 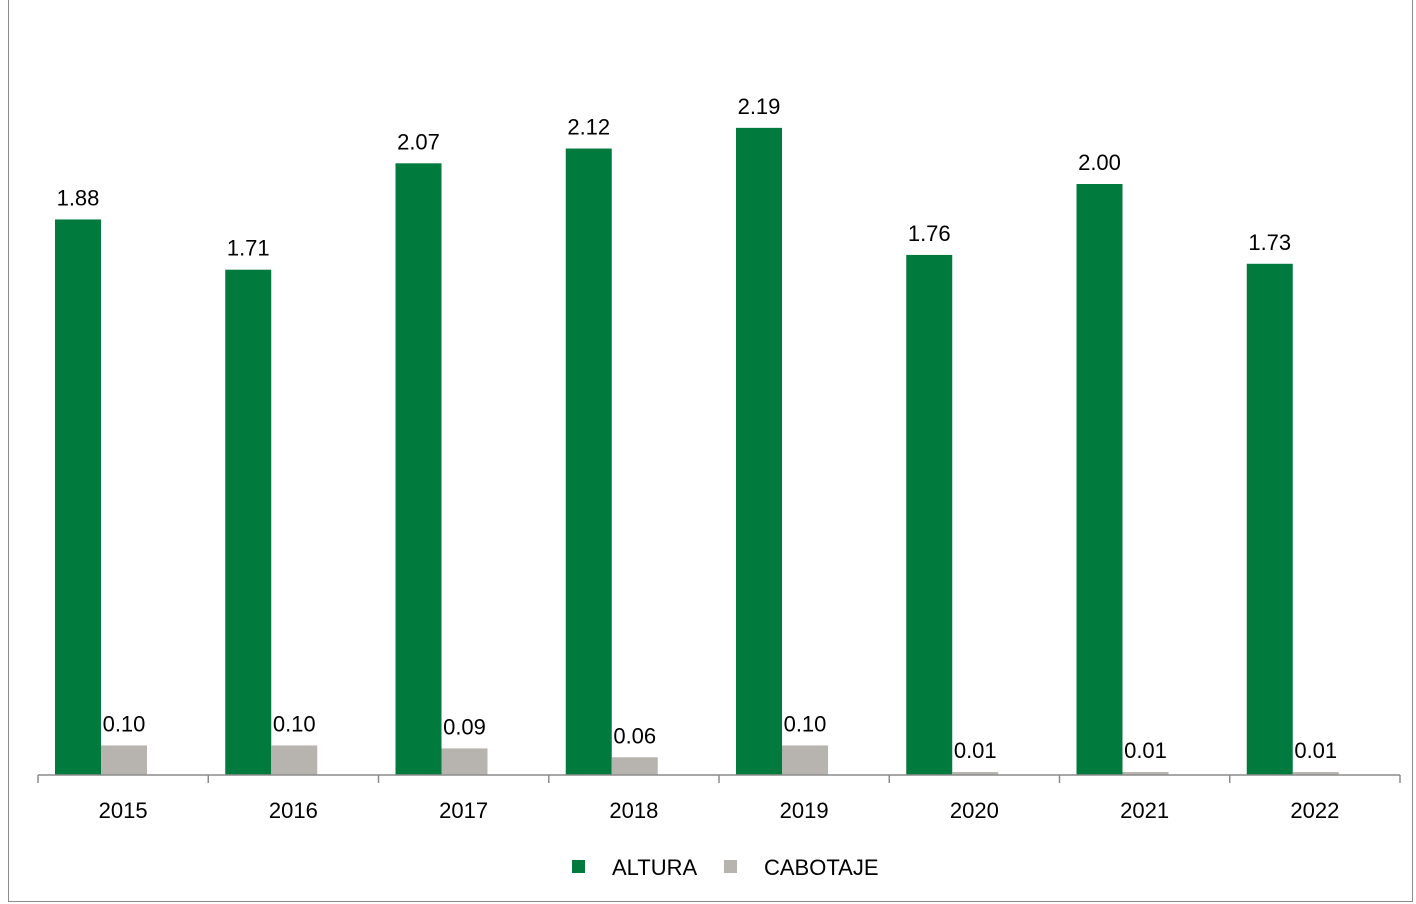 I want to click on legend-label-cabotaje: CABOTAJE, so click(x=821, y=867).